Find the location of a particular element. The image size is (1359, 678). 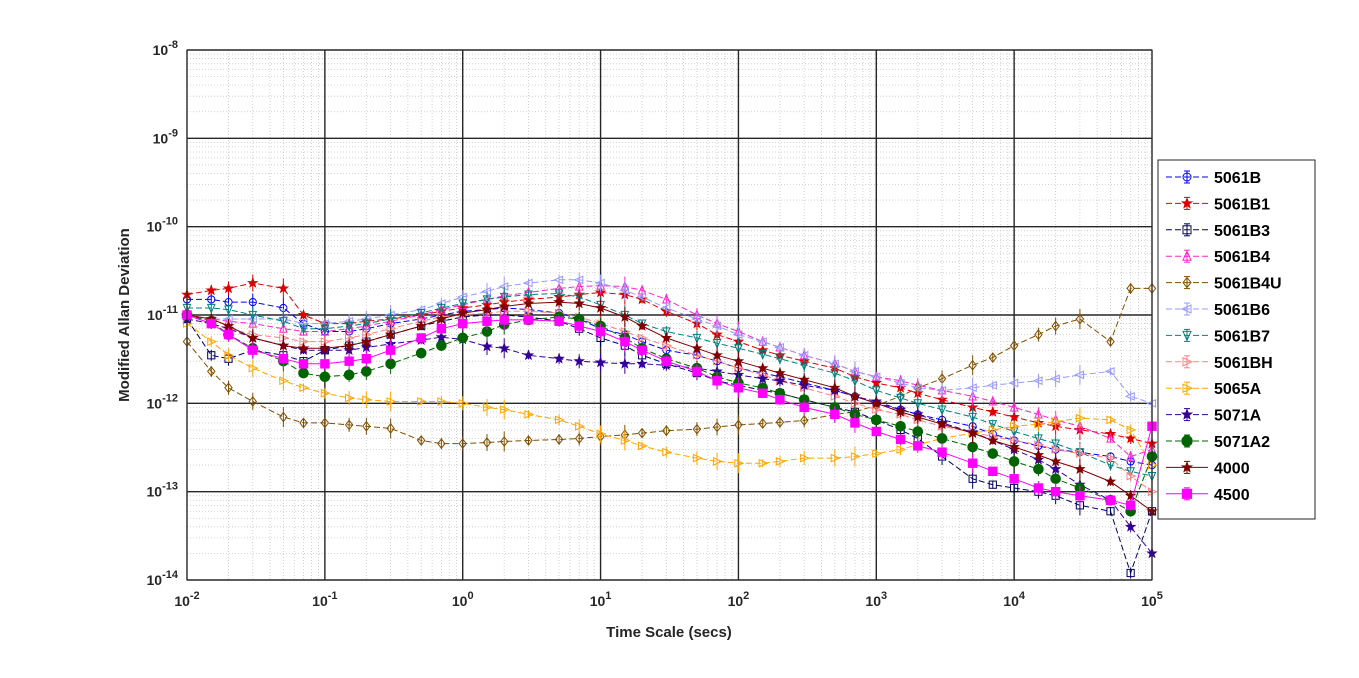

legend-item-5061b6: 5061B6 is located at coordinates (1218, 310).